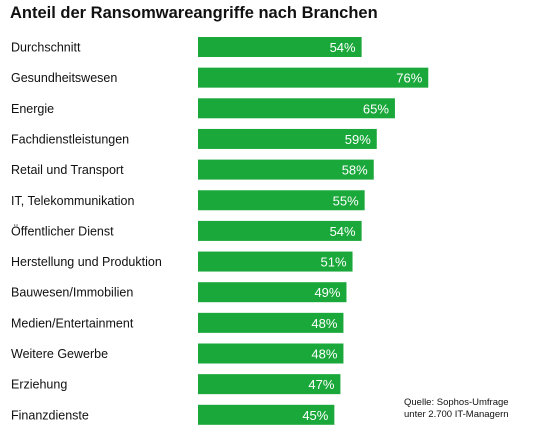  Describe the element at coordinates (333, 262) in the screenshot. I see `value-label: 51%` at that location.